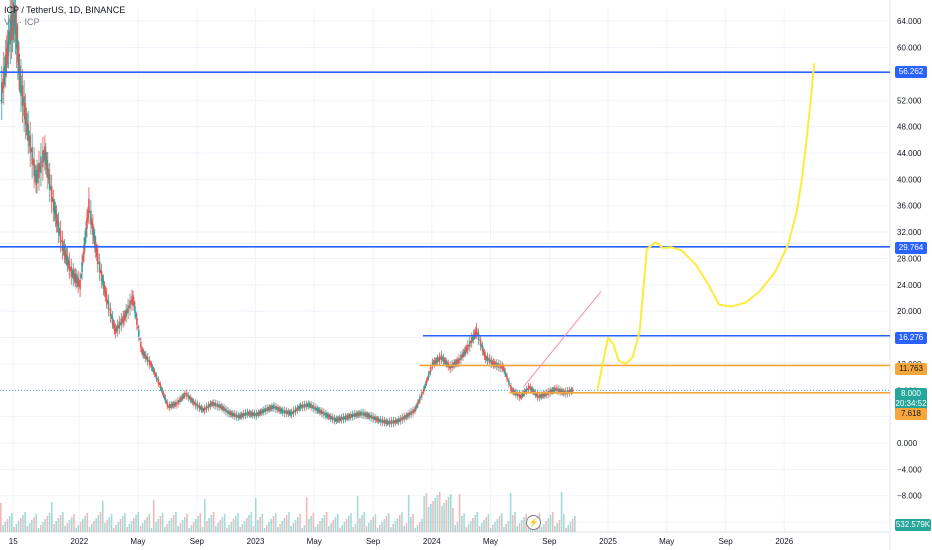 Image resolution: width=932 pixels, height=550 pixels. I want to click on level-label-11: 11.763, so click(911, 369).